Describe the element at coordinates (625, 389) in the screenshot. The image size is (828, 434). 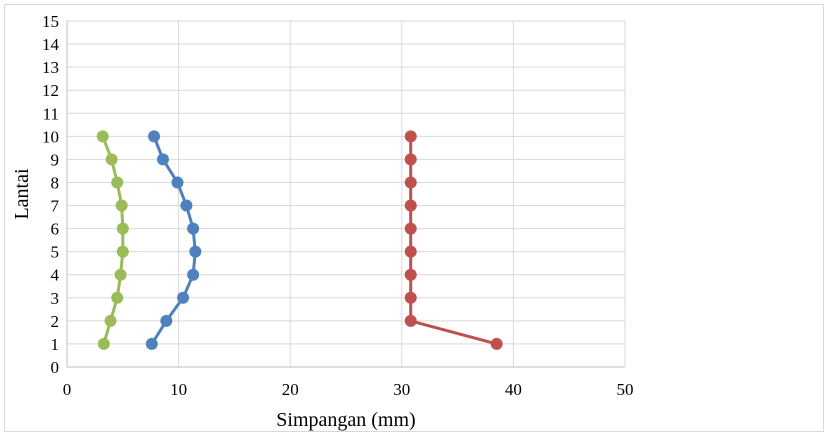
I see `x-tick-label: 50` at that location.